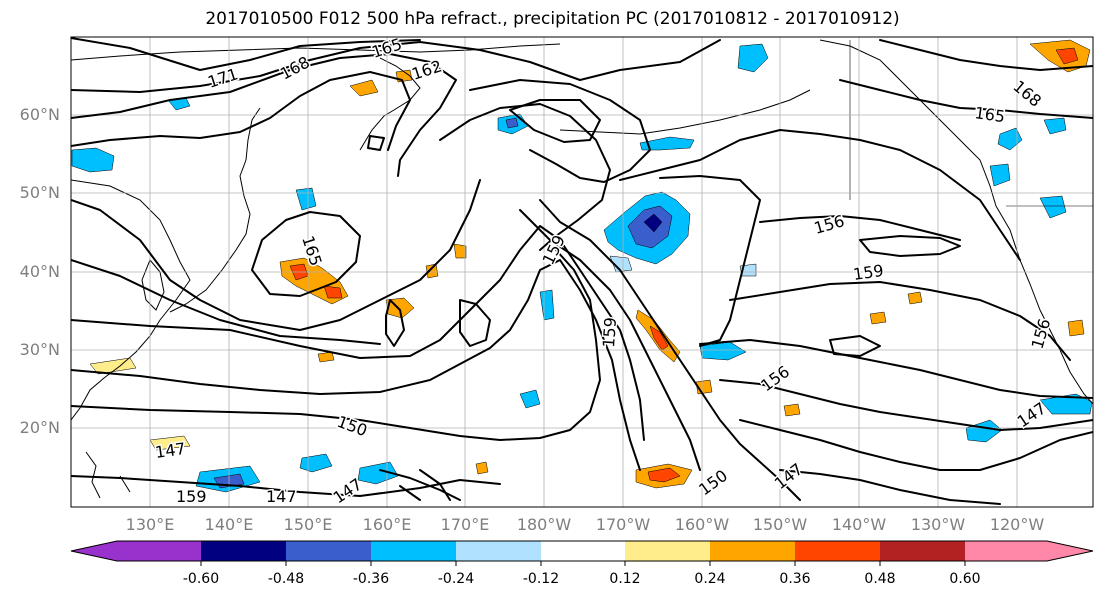  What do you see at coordinates (965, 579) in the screenshot?
I see `colorbar-tick-label: 0.60` at bounding box center [965, 579].